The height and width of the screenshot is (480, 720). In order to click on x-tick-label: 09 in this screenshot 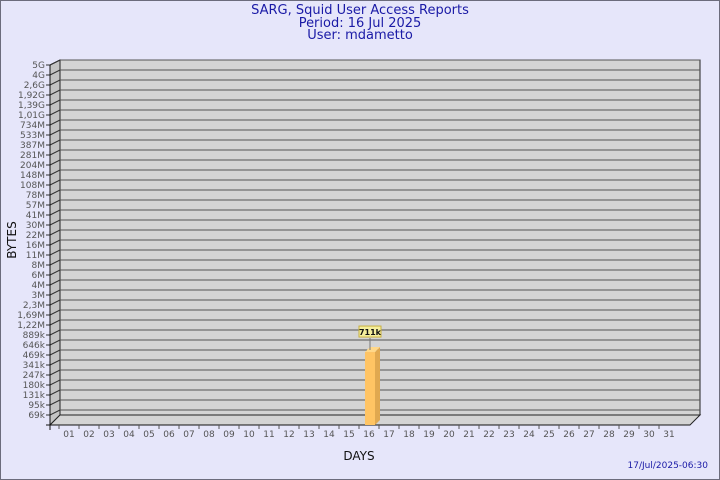, I will do `click(229, 435)`.